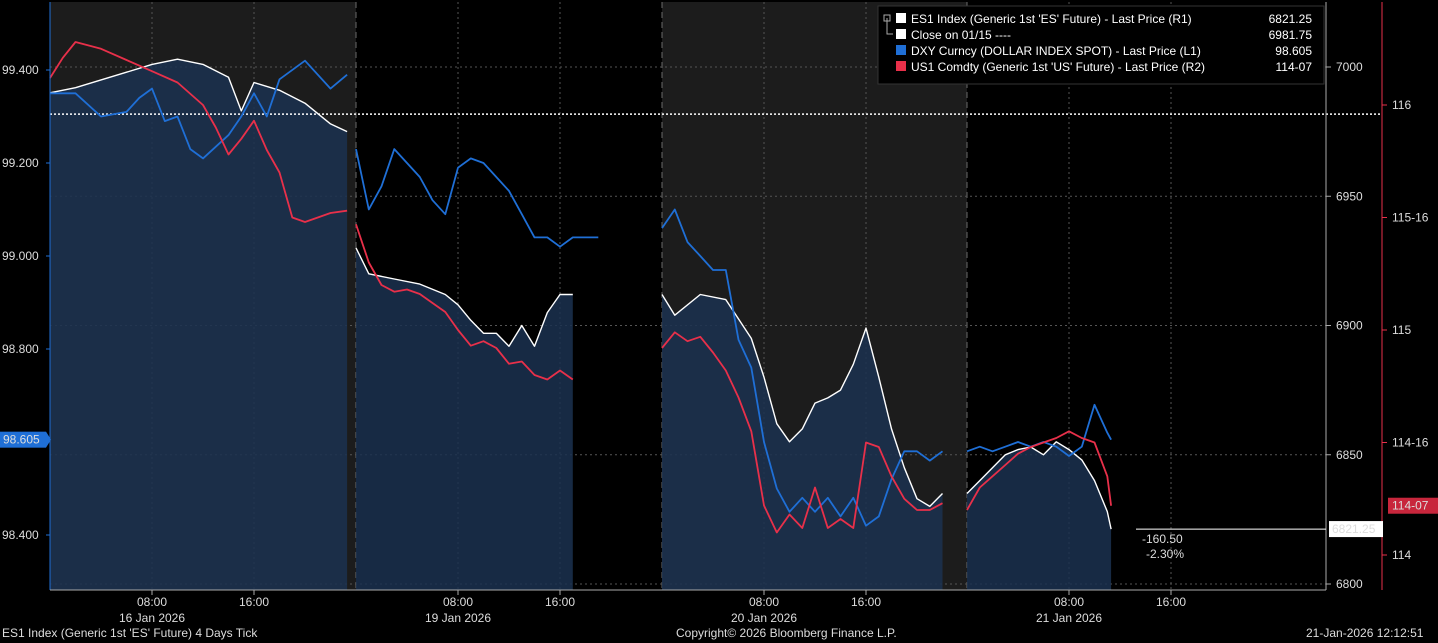 The image size is (1438, 643). Describe the element at coordinates (1349, 196) in the screenshot. I see `mid-tick-label: 6950` at that location.